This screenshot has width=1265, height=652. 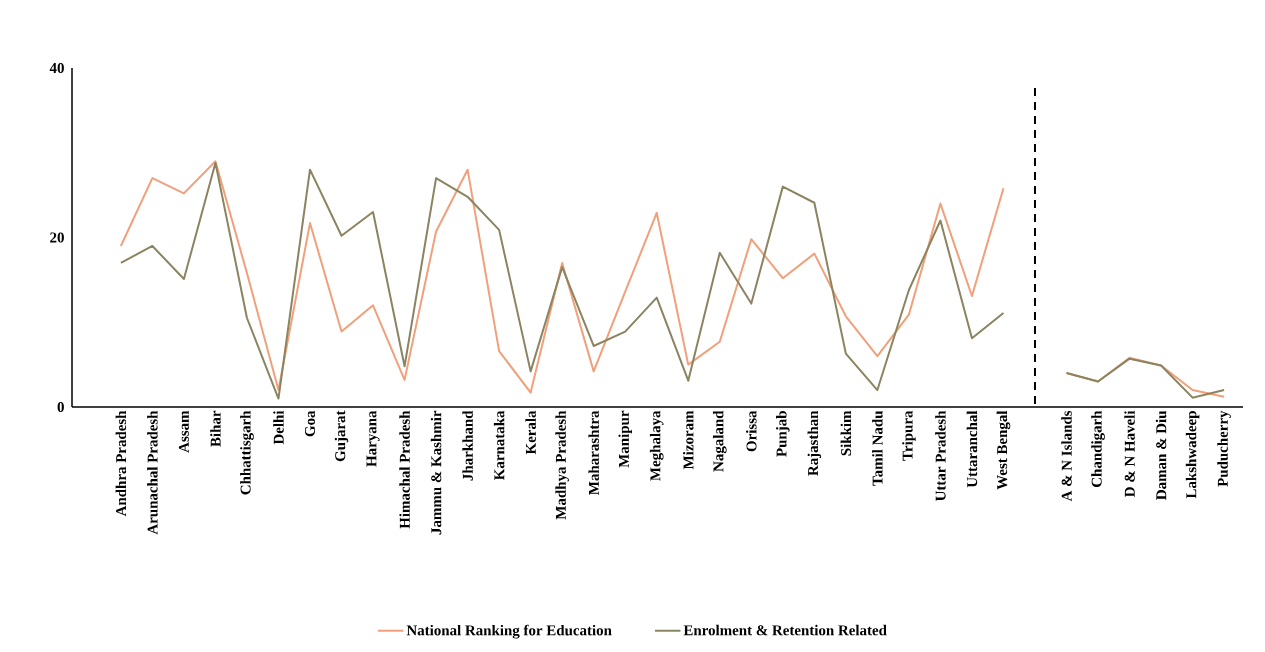 I want to click on x-tick-label: Rajasthan, so click(x=814, y=443).